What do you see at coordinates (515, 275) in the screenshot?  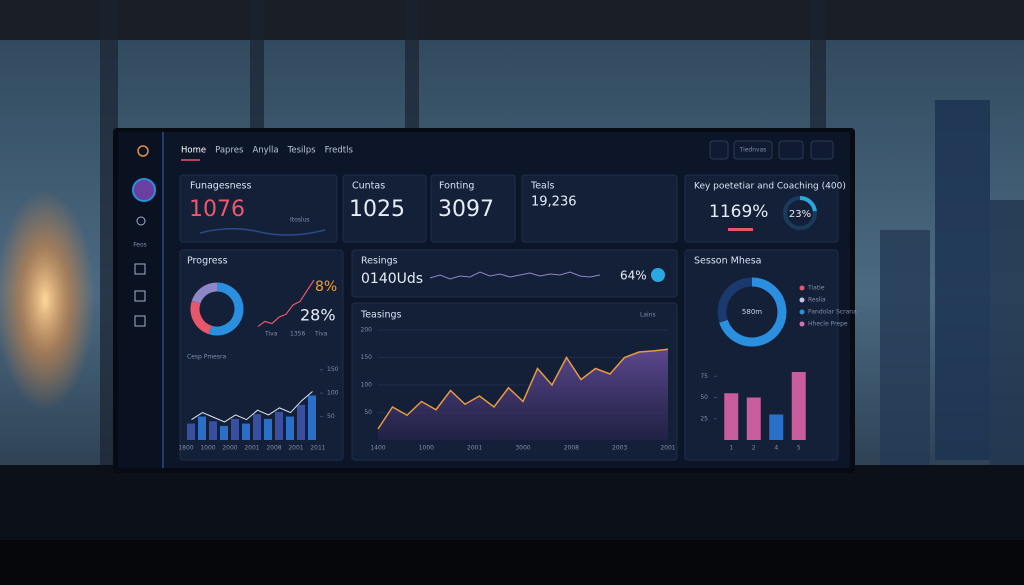 I see `sparkline` at bounding box center [515, 275].